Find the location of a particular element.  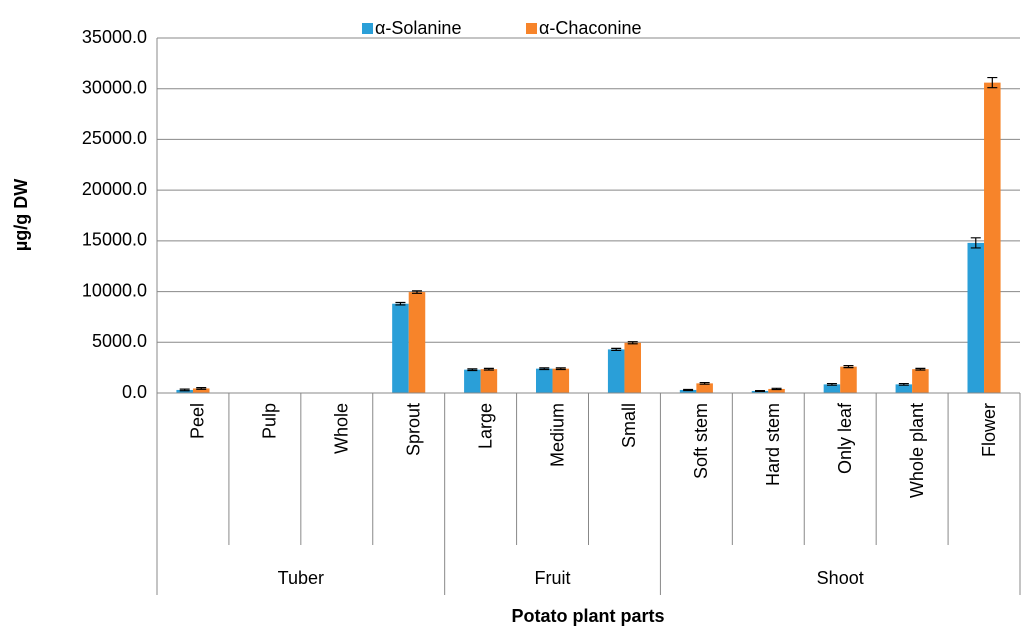

x-tick-label: Medium is located at coordinates (557, 435).